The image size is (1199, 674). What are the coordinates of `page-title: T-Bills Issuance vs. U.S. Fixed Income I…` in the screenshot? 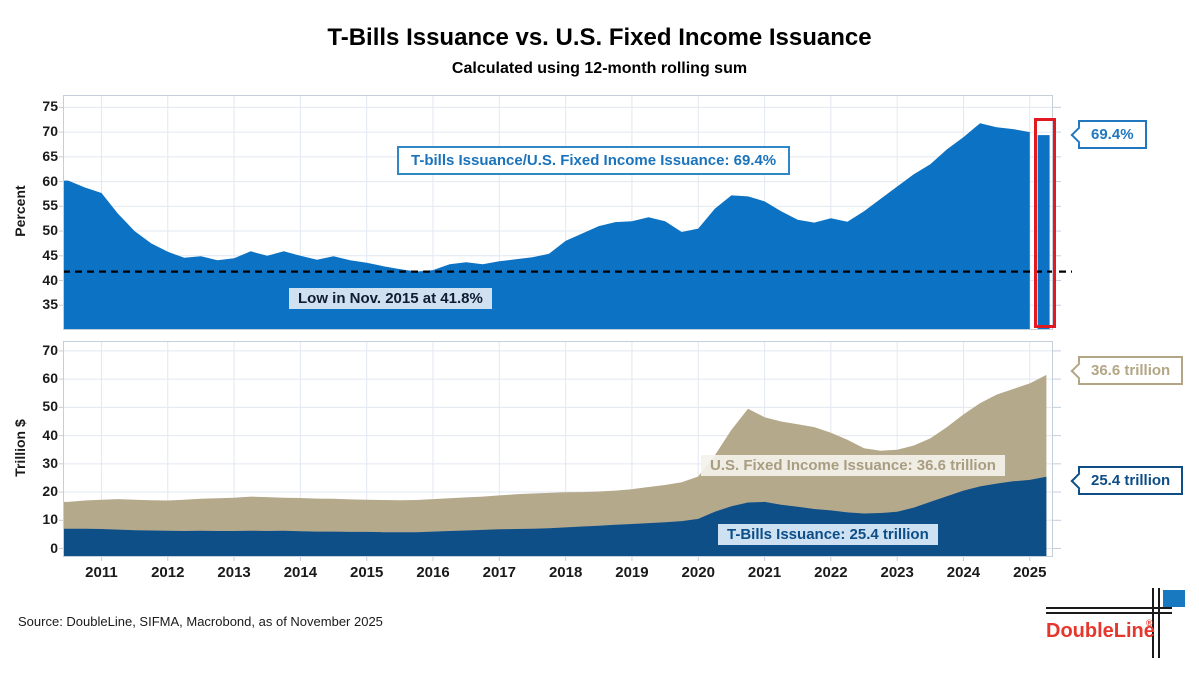 It's located at (599, 37).